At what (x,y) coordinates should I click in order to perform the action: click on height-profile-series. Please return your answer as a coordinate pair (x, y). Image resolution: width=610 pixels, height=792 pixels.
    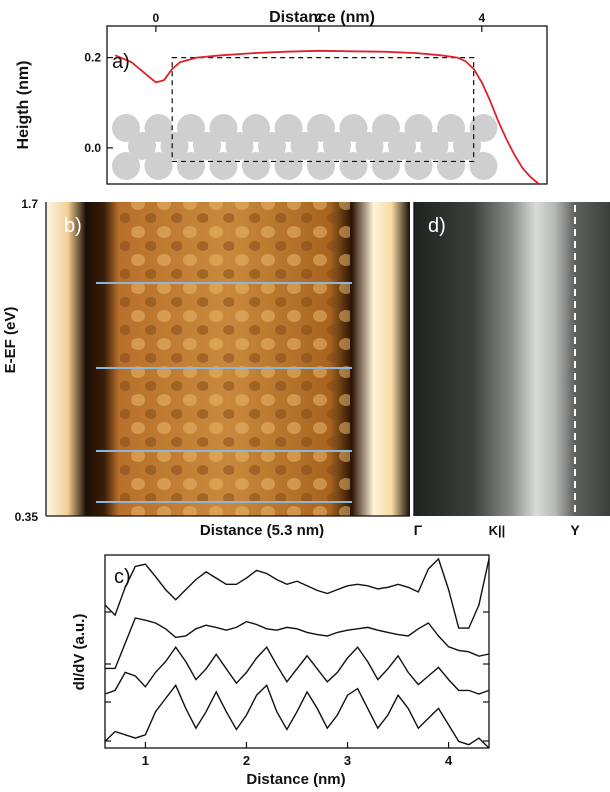
    Looking at the image, I should click on (327, 117).